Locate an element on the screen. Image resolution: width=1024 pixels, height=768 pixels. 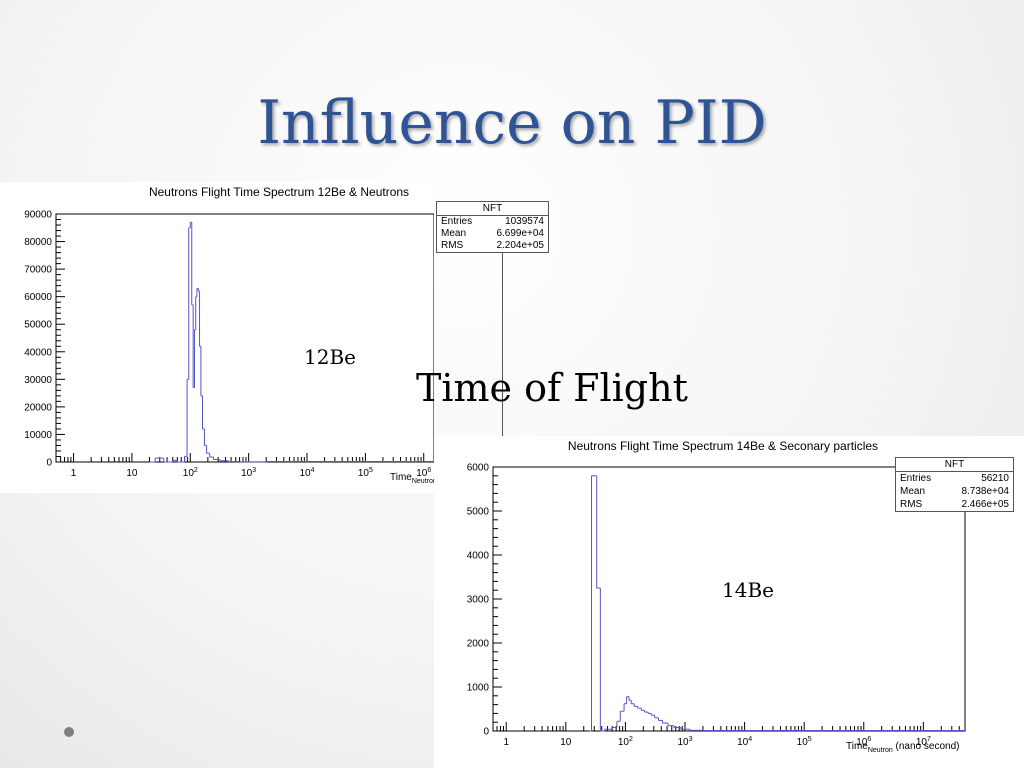
y-tick-label: 4000 is located at coordinates (478, 556).